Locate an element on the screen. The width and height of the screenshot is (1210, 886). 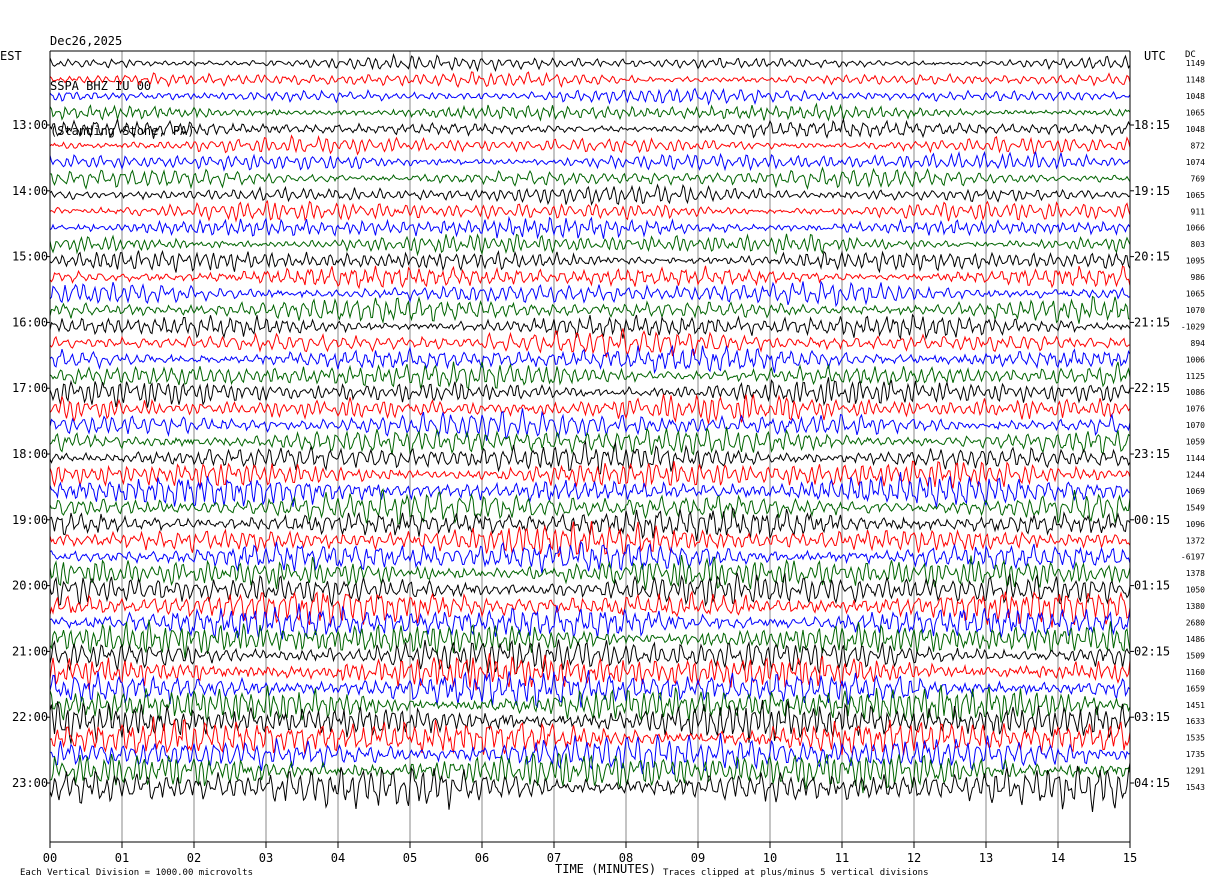
right-hour-label: 22:15 is located at coordinates (1152, 388).